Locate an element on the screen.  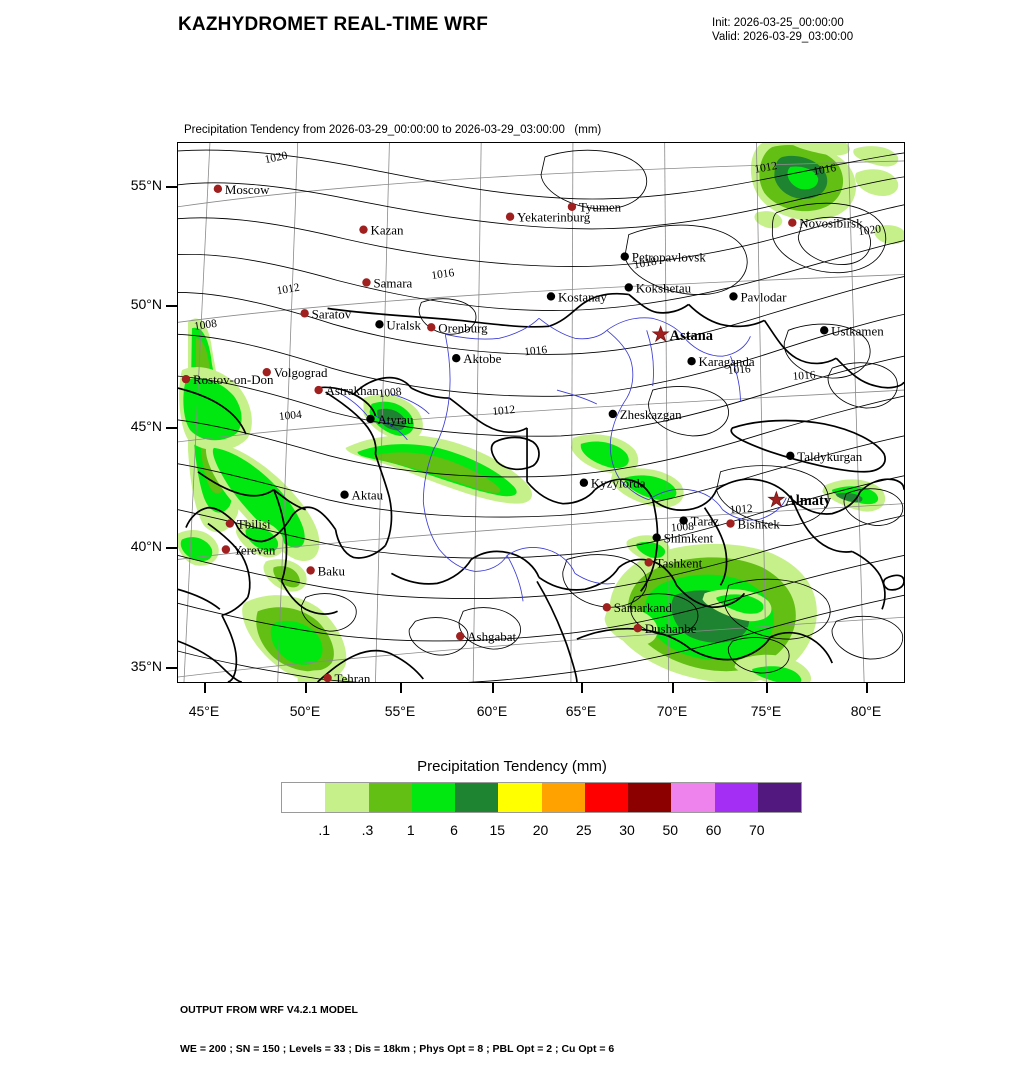
city-marker: Astrakhan is located at coordinates (346, 390).